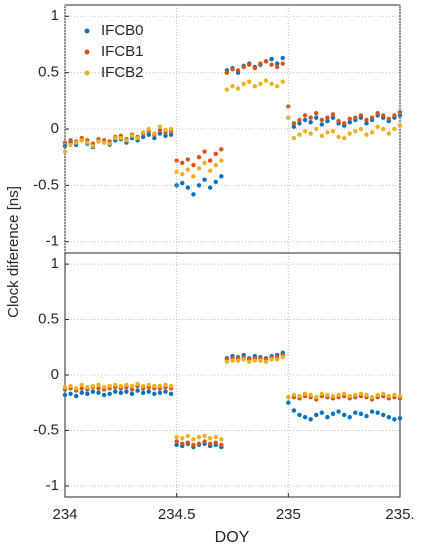 The width and height of the screenshot is (424, 550). I want to click on legend-marker, so click(87, 52).